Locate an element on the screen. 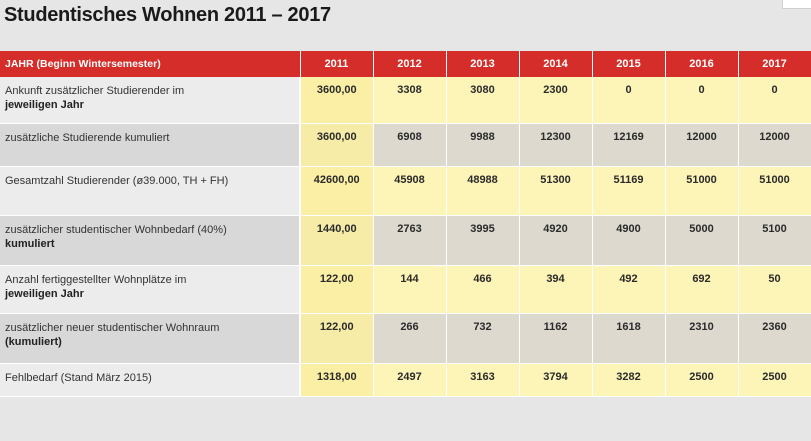 The image size is (811, 441). table-cell-value: 492 is located at coordinates (629, 289).